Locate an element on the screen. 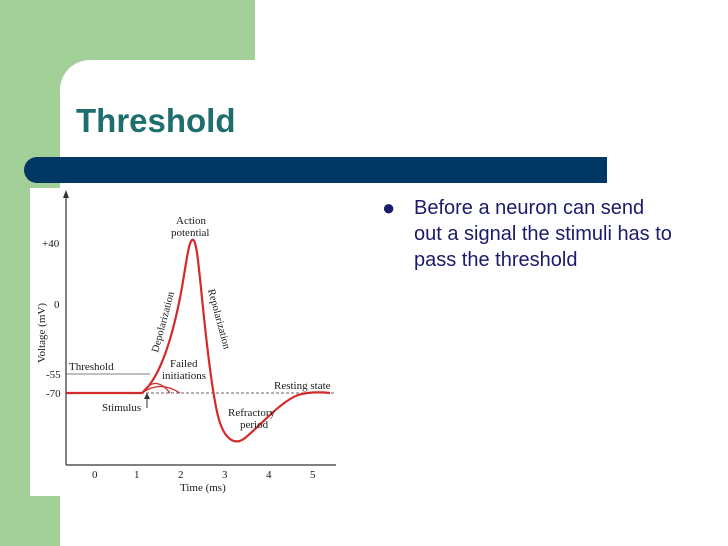 Image resolution: width=728 pixels, height=546 pixels. action-potential-label: Action is located at coordinates (191, 221).